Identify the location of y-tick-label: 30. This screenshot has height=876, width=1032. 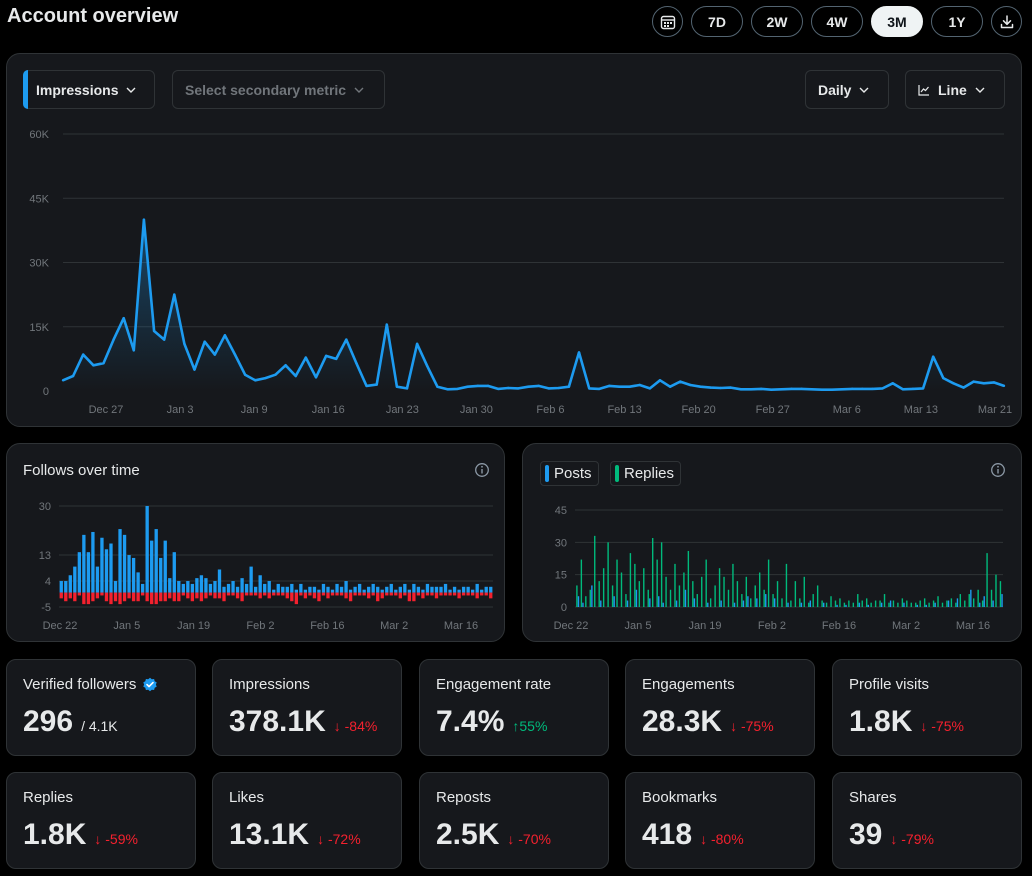
(45, 507).